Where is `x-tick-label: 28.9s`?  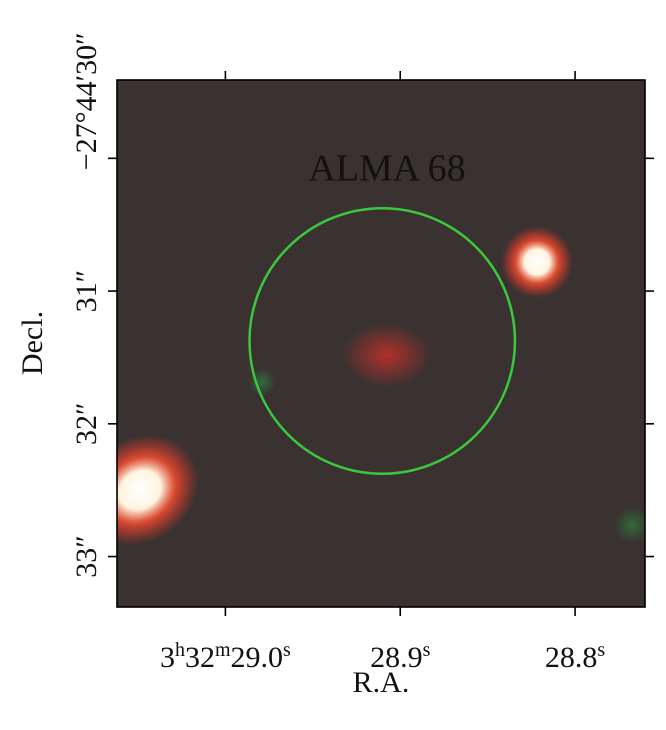 x-tick-label: 28.9s is located at coordinates (400, 656).